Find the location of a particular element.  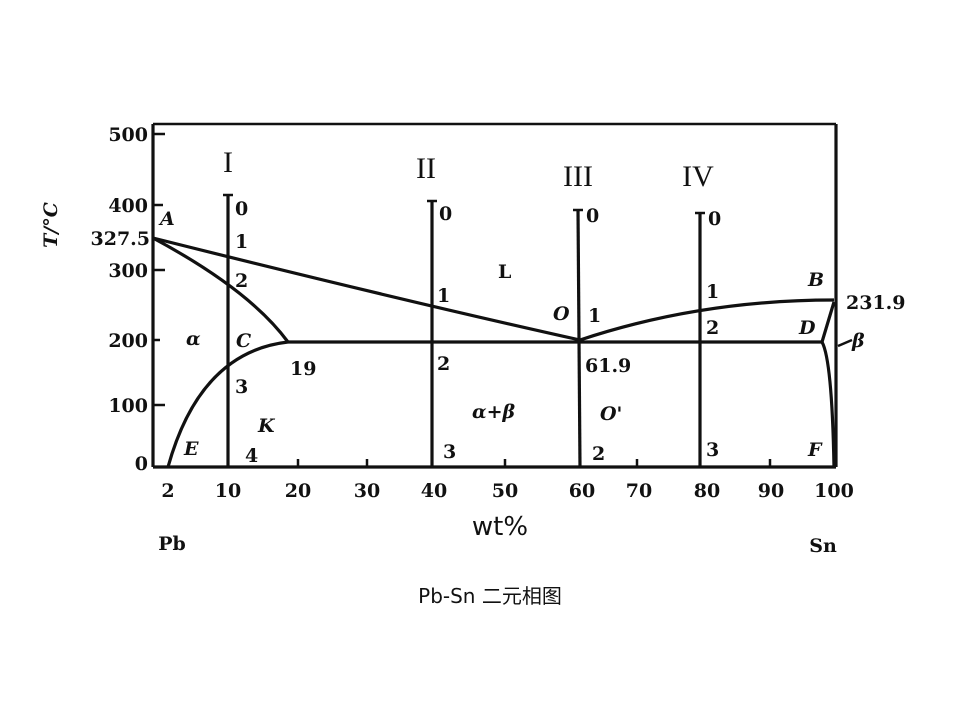

x-tick: 70 is located at coordinates (639, 491).